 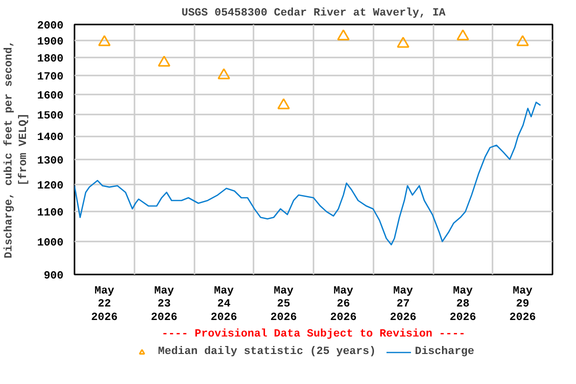 What do you see at coordinates (224, 305) in the screenshot?
I see `x-tick-label: May 24 2026` at bounding box center [224, 305].